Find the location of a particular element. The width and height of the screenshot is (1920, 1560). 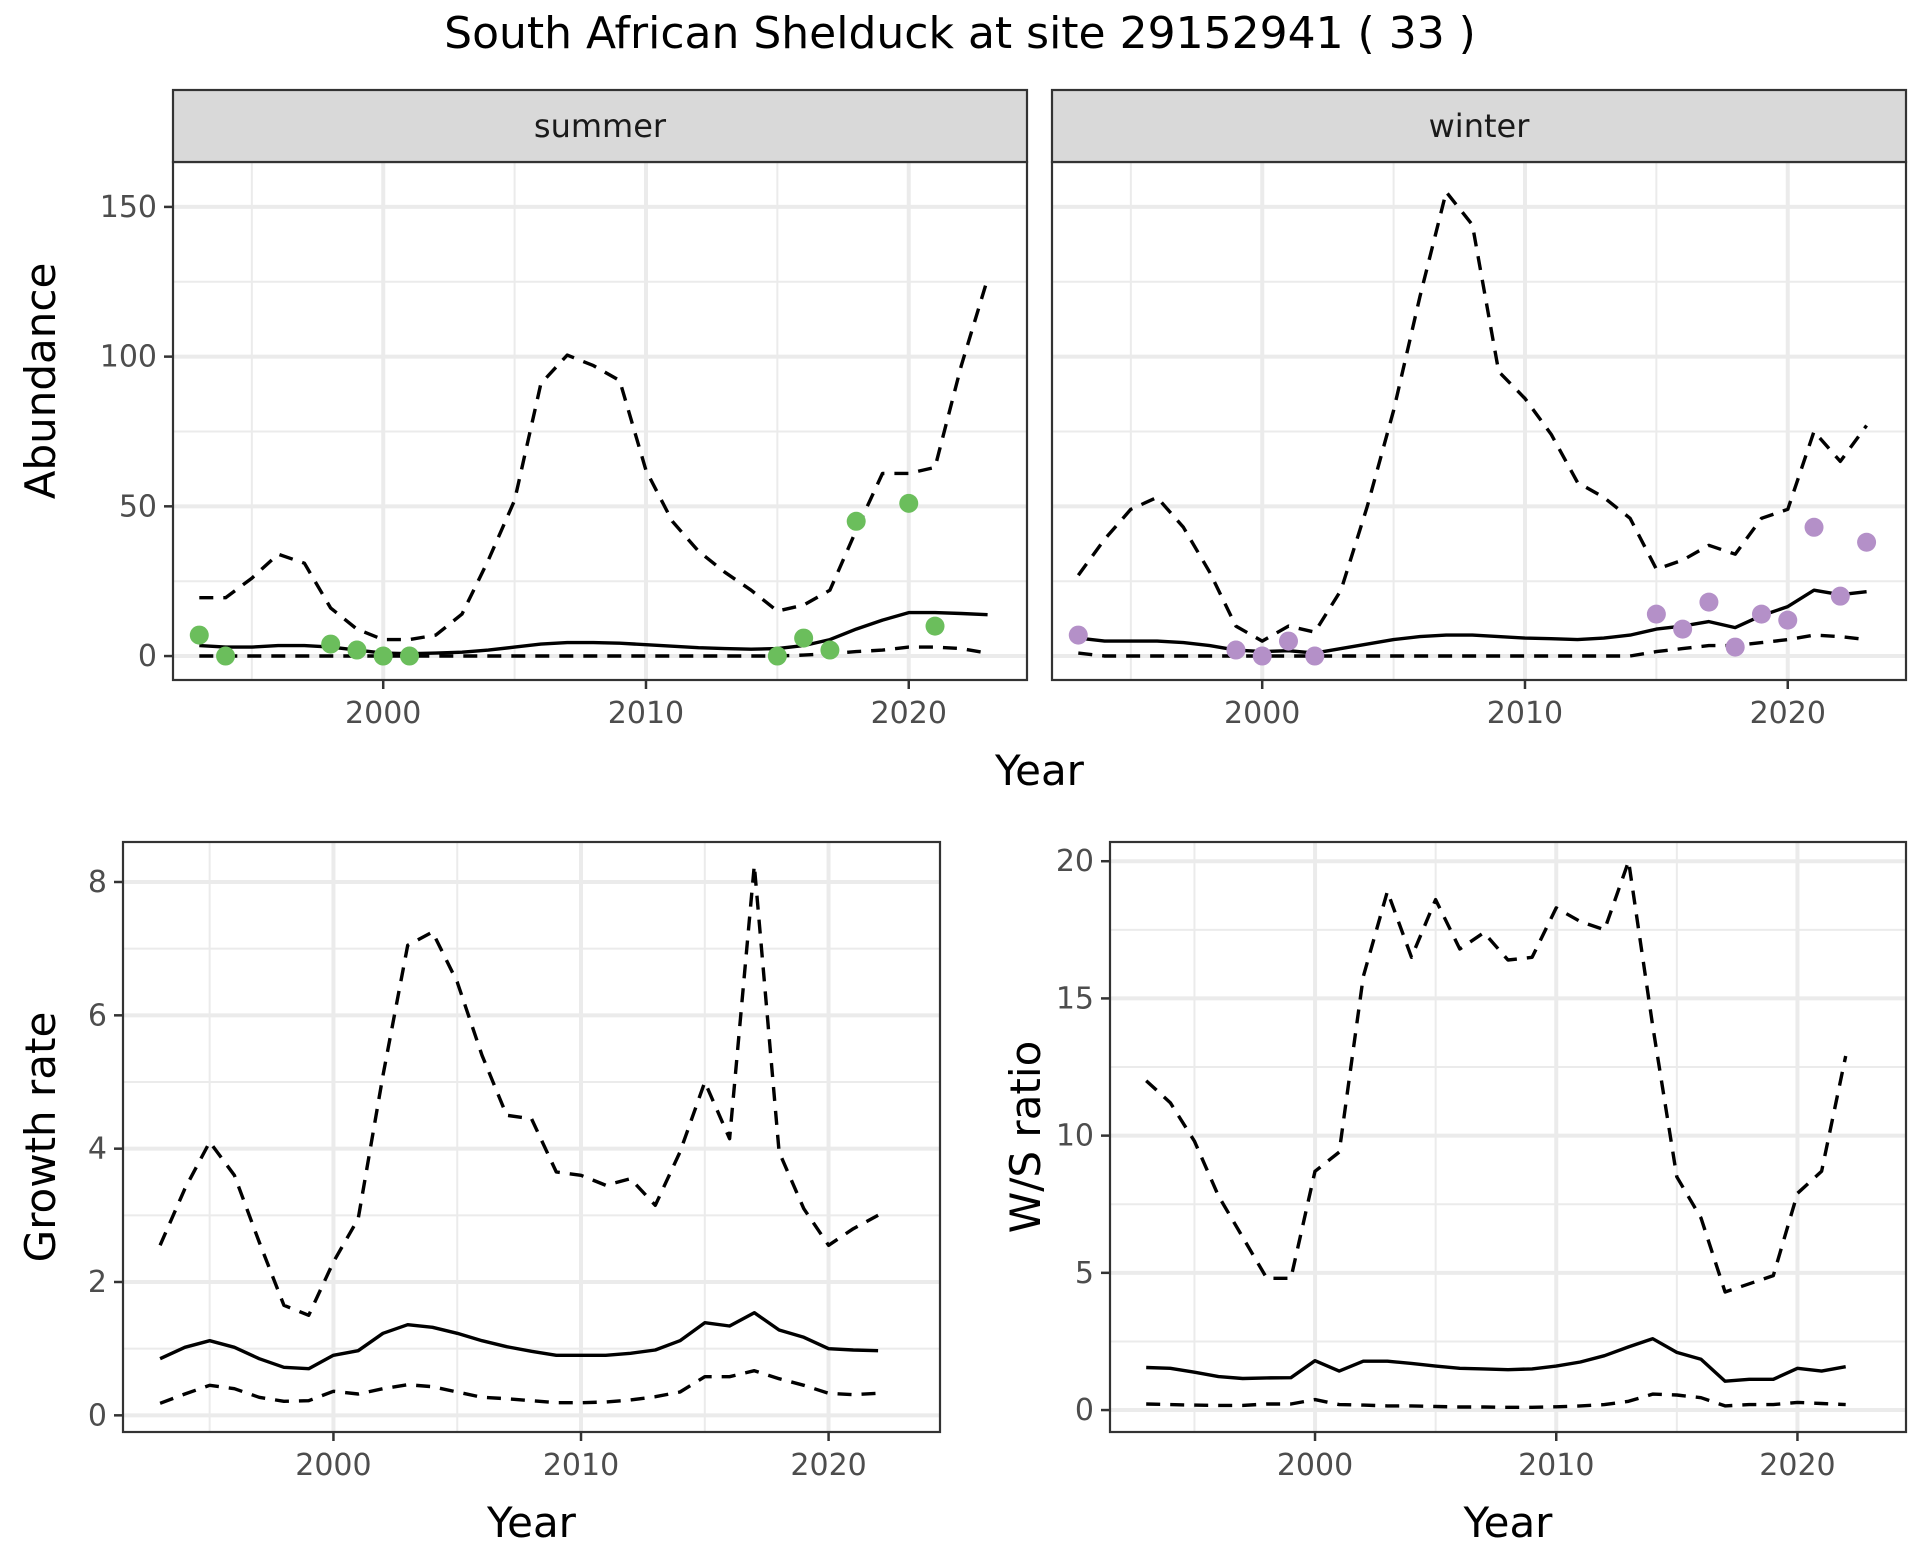

y-tick-label: 15 is located at coordinates (1075, 998).